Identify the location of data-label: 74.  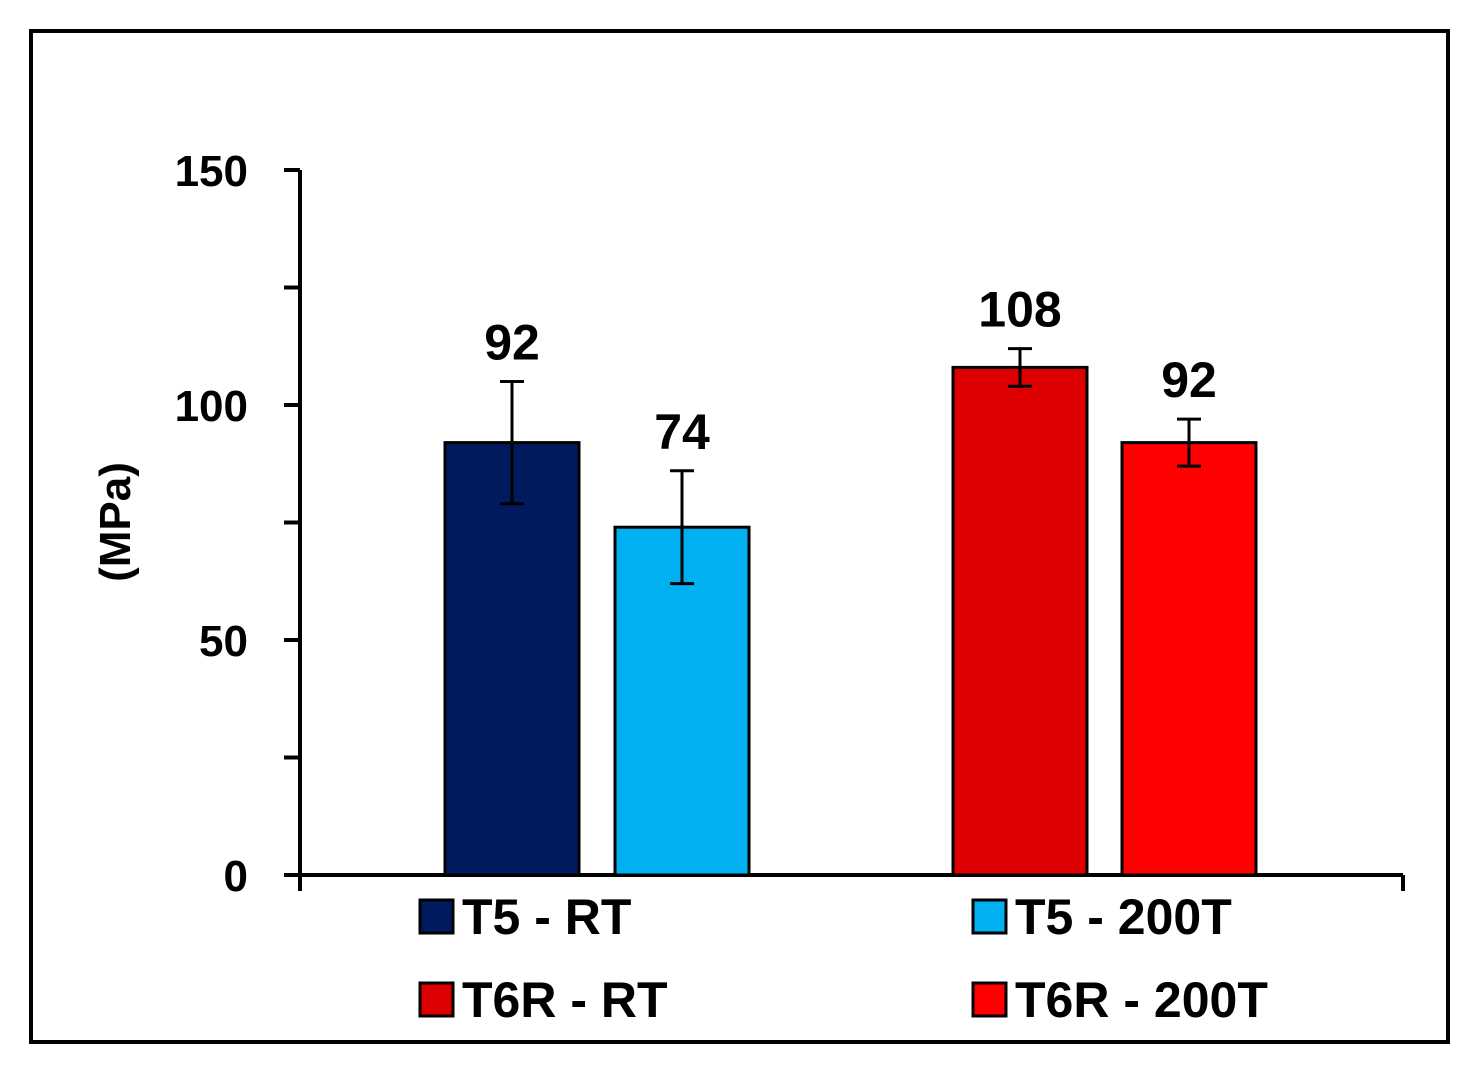
(682, 432).